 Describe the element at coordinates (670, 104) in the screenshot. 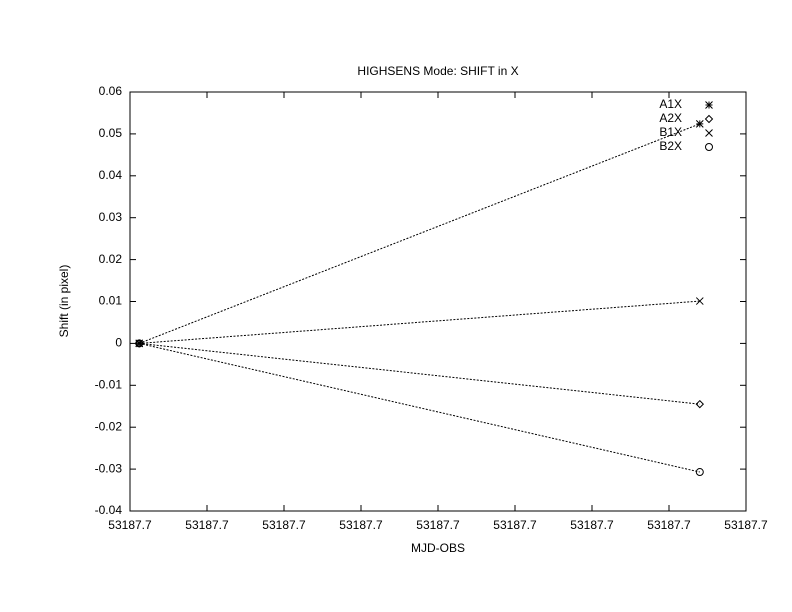

I see `legend-label: A1X` at that location.